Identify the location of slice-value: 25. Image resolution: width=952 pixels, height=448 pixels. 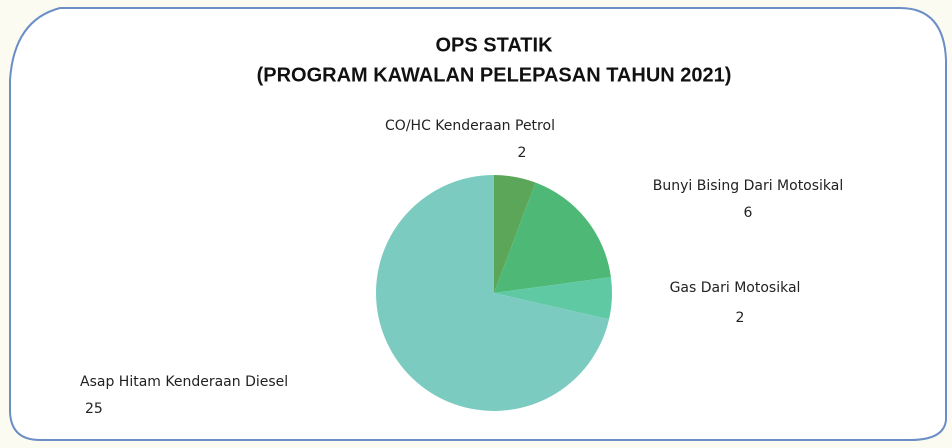
(94, 409).